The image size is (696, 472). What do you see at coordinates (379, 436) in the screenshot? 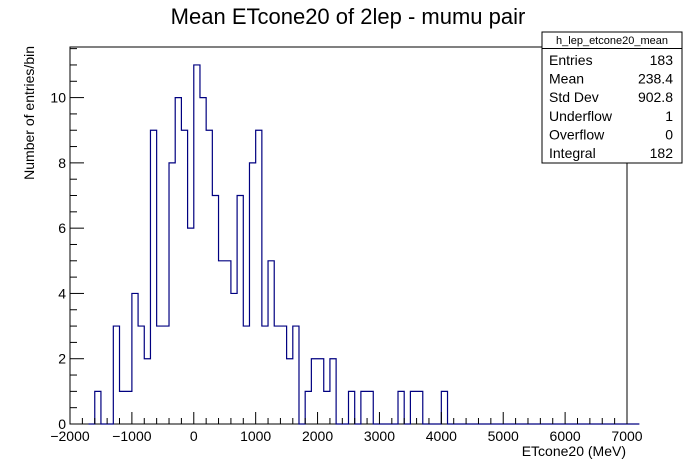
I see `x-tick-label: 3000` at bounding box center [379, 436].